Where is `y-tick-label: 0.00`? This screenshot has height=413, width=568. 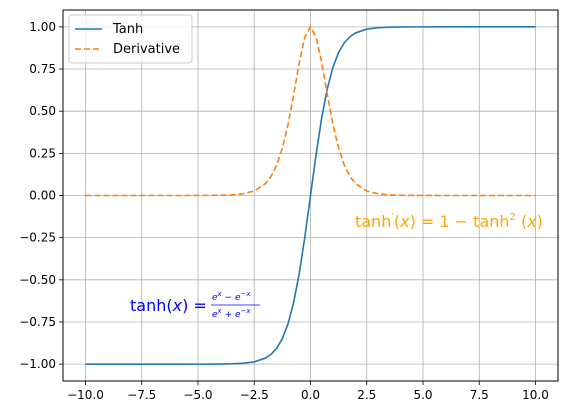 y-tick-label: 0.00 is located at coordinates (42, 196).